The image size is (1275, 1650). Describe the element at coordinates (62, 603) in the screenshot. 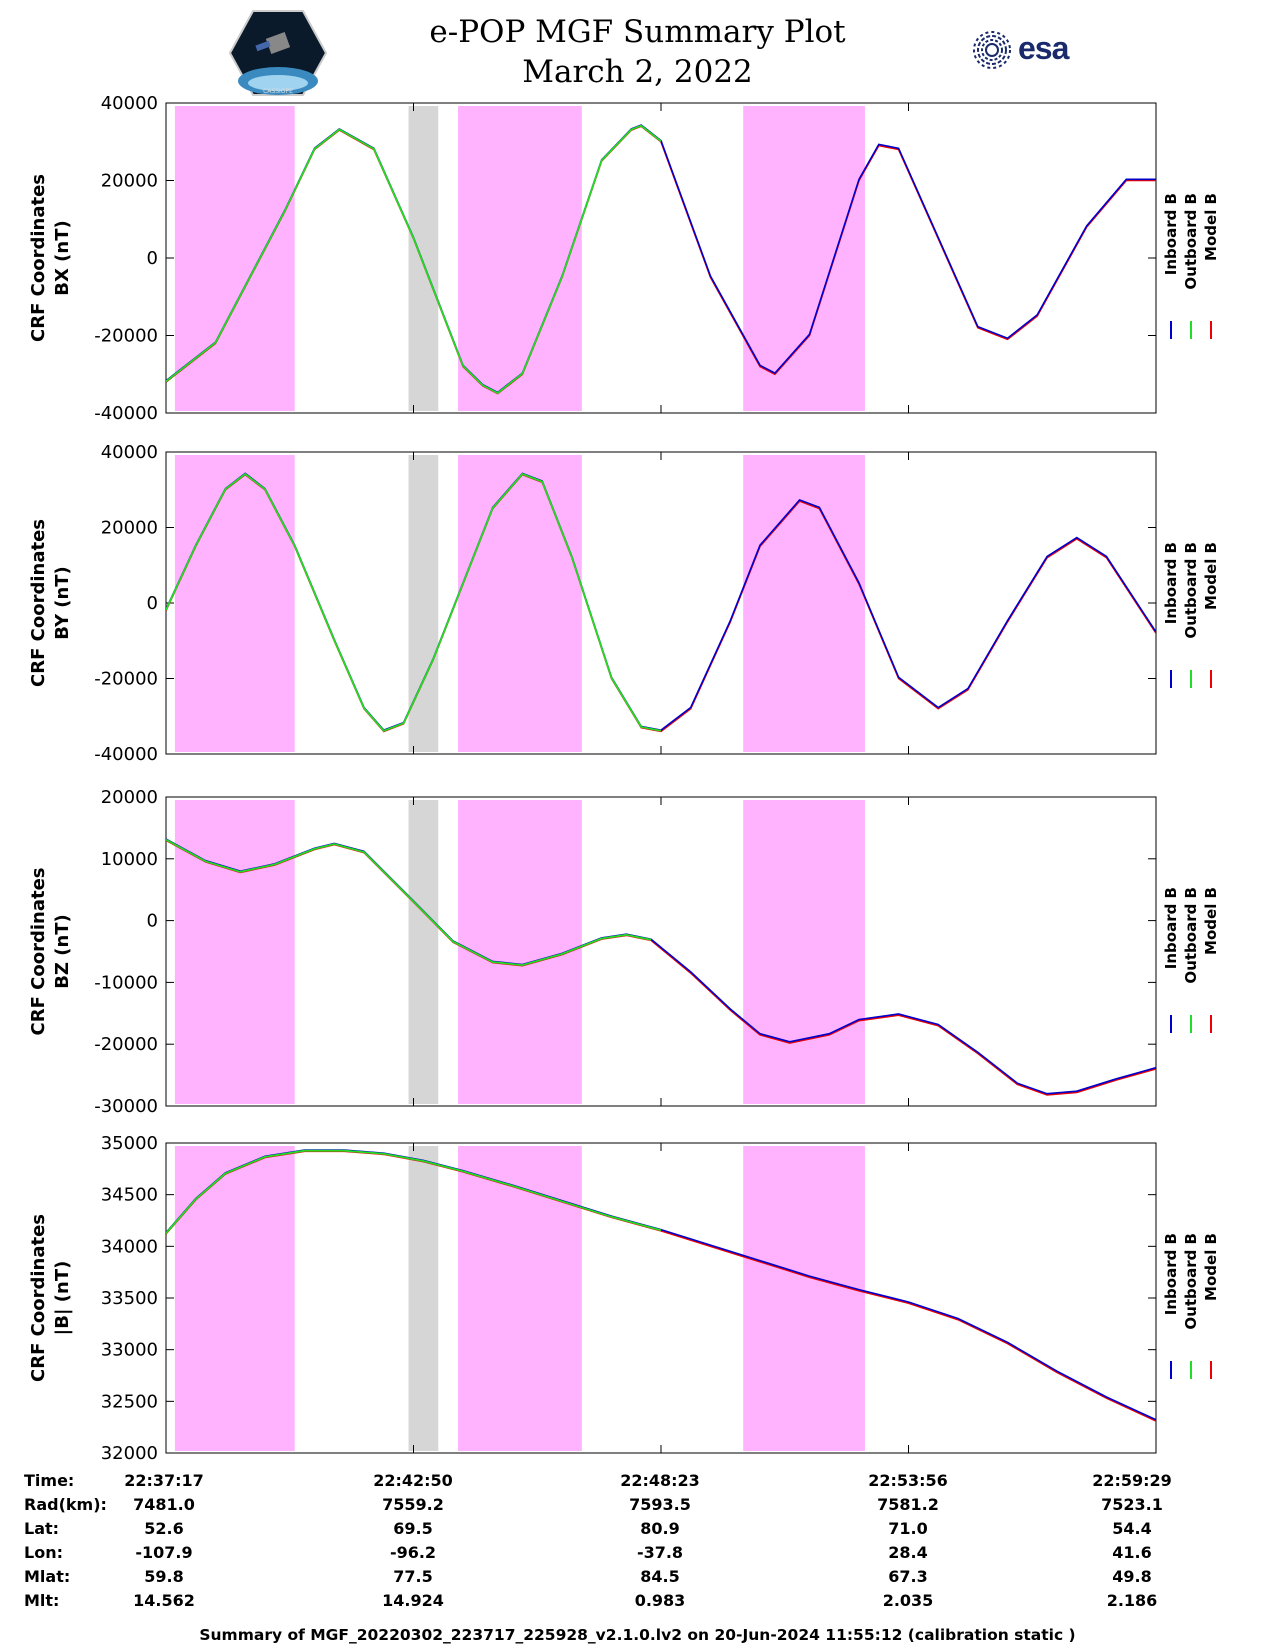

I see `y-axis-unit-label: BY (nT)` at that location.